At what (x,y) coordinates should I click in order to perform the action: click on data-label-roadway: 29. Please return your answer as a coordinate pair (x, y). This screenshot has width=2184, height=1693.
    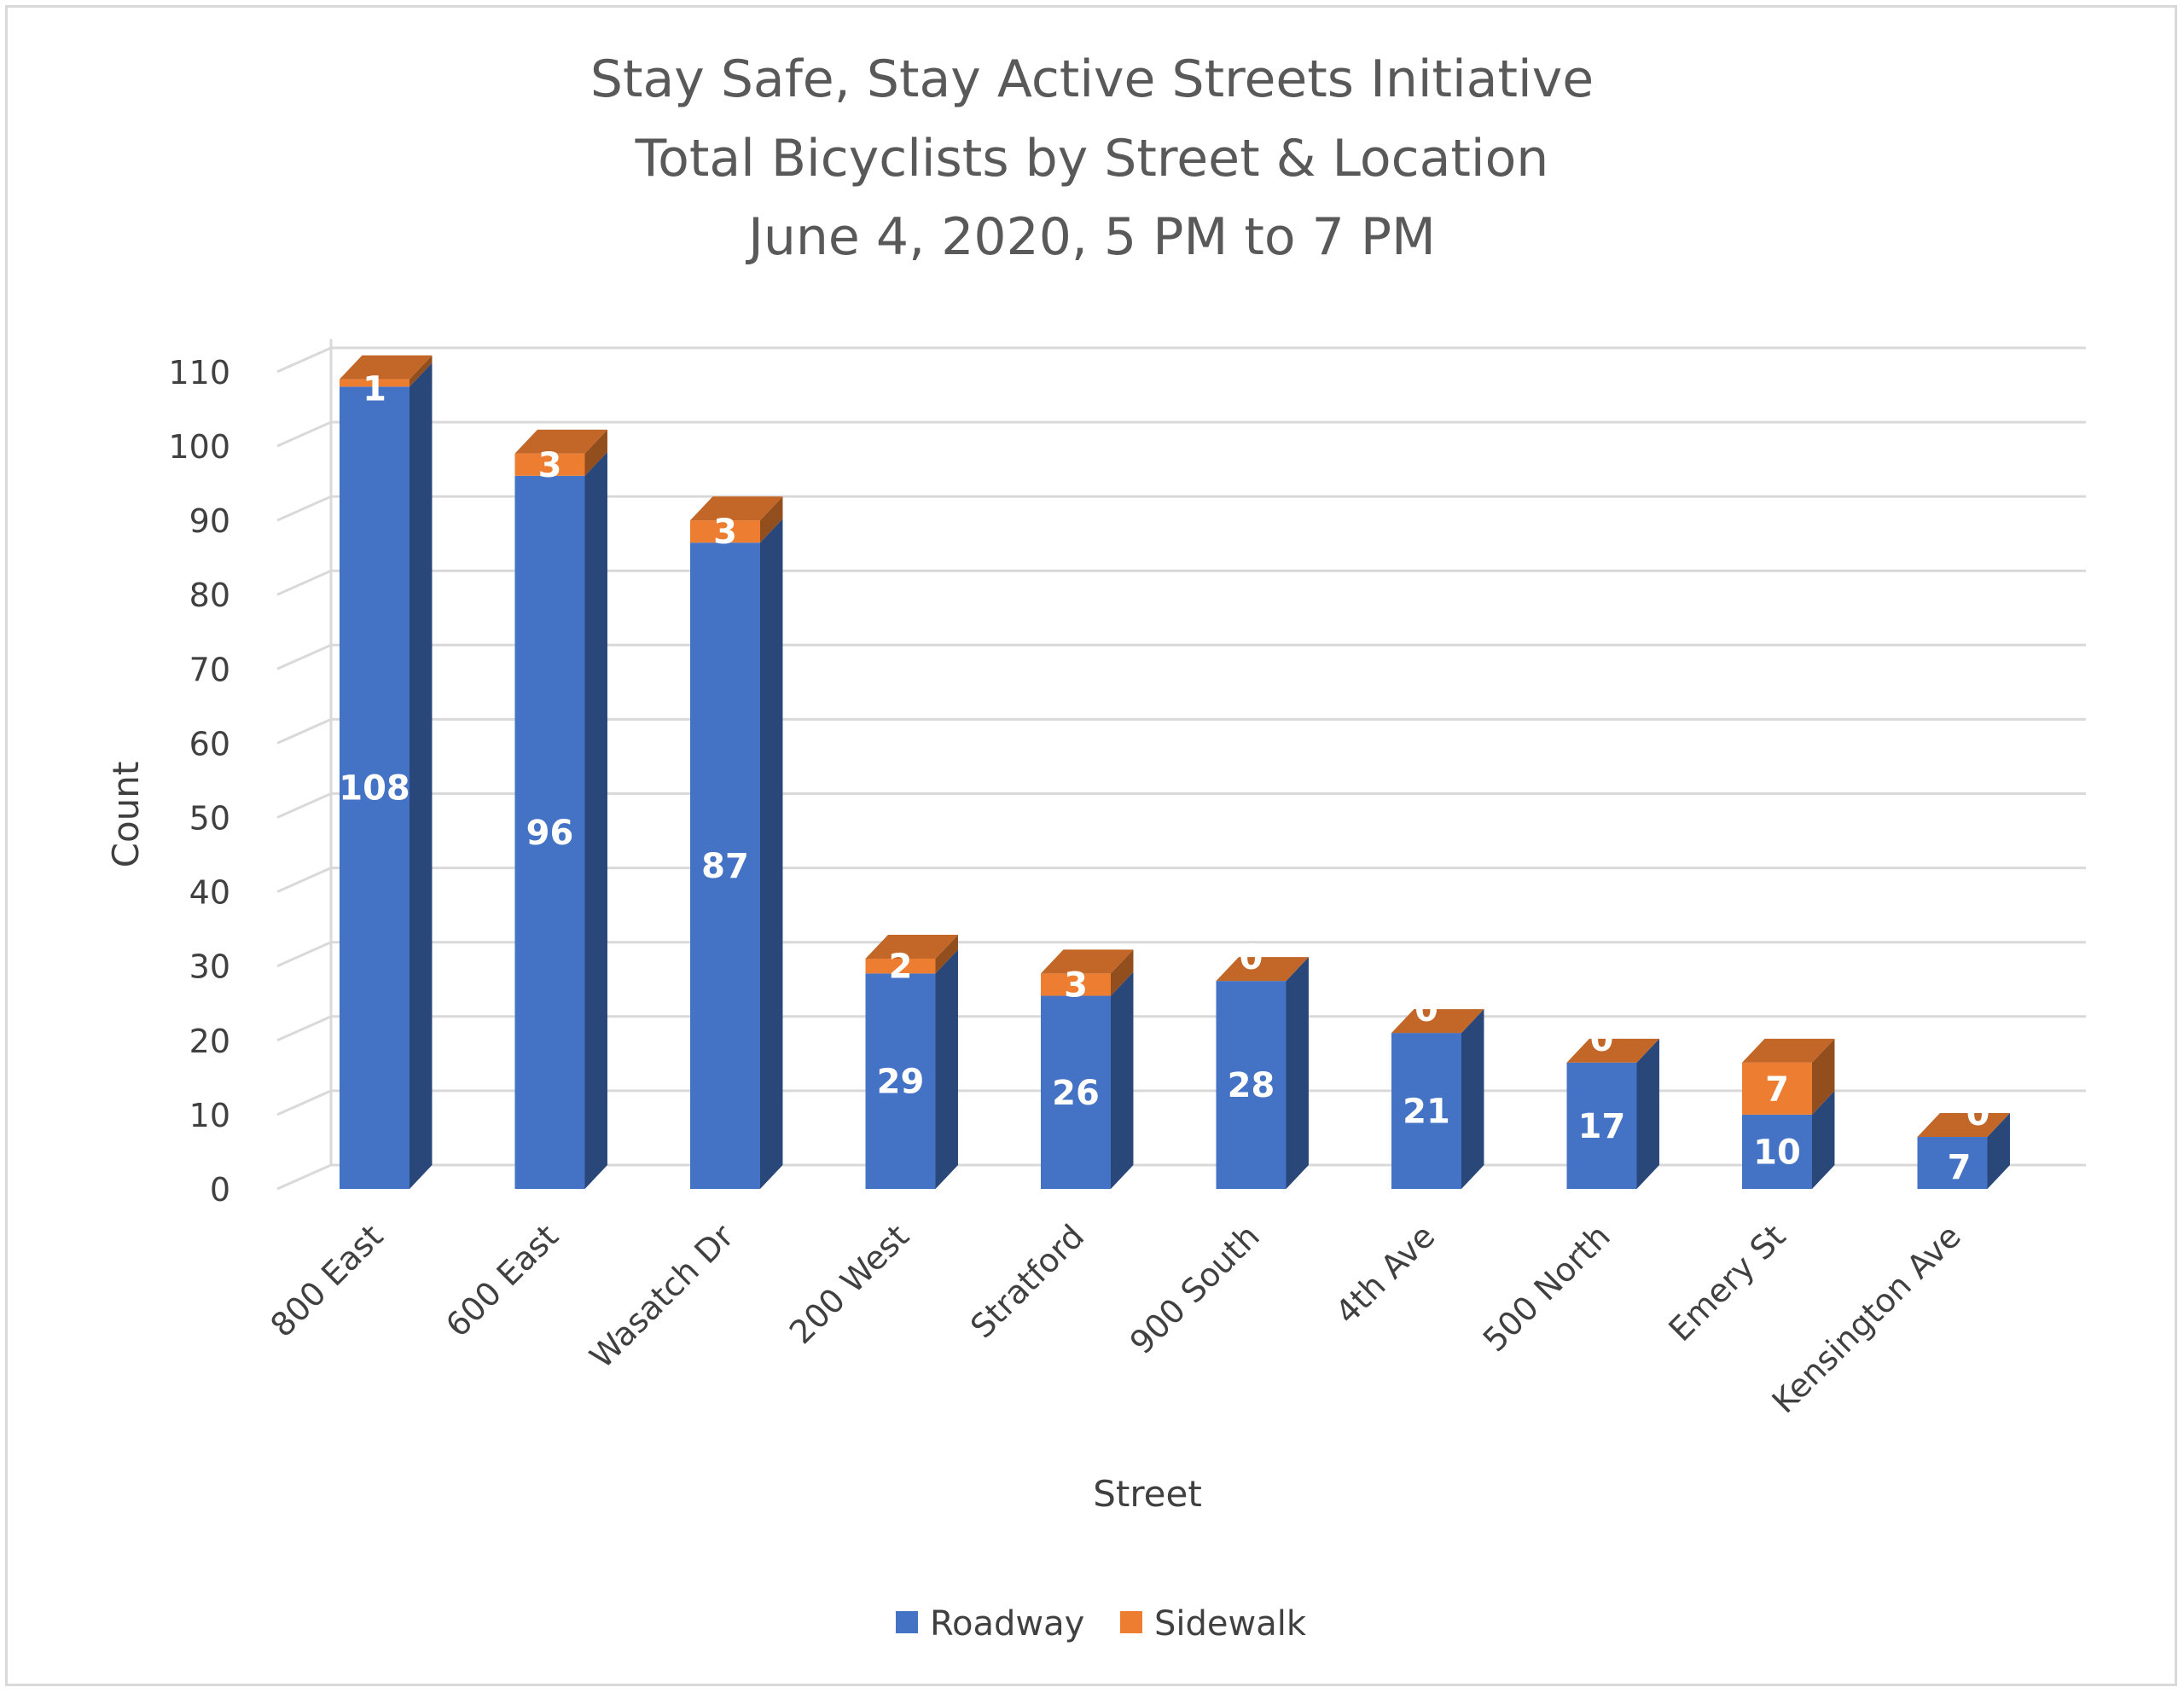
    Looking at the image, I should click on (901, 1082).